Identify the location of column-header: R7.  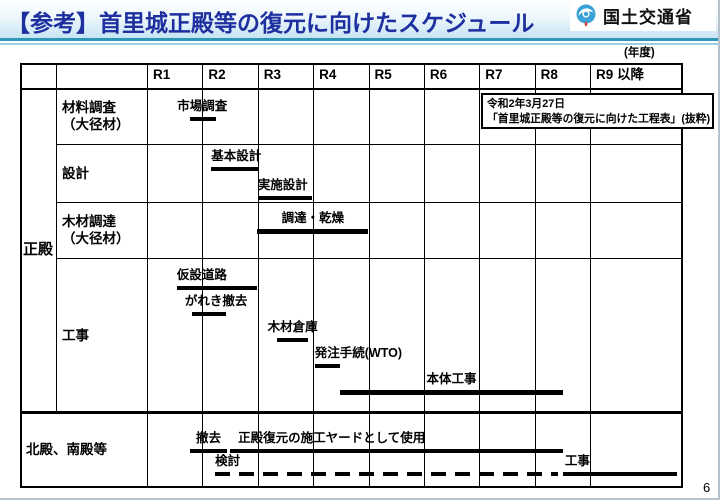
(494, 74).